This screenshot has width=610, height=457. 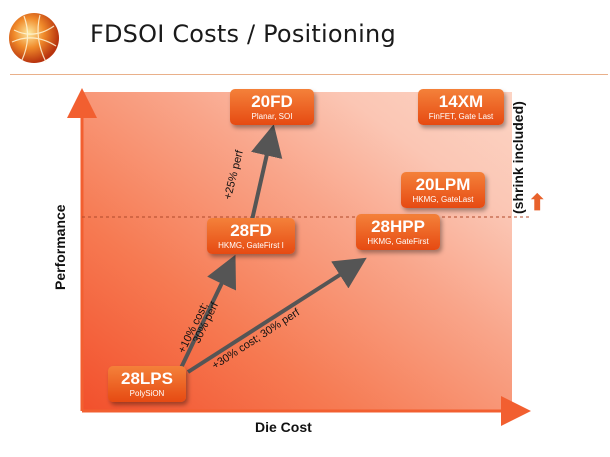 What do you see at coordinates (34, 38) in the screenshot?
I see `company-logo` at bounding box center [34, 38].